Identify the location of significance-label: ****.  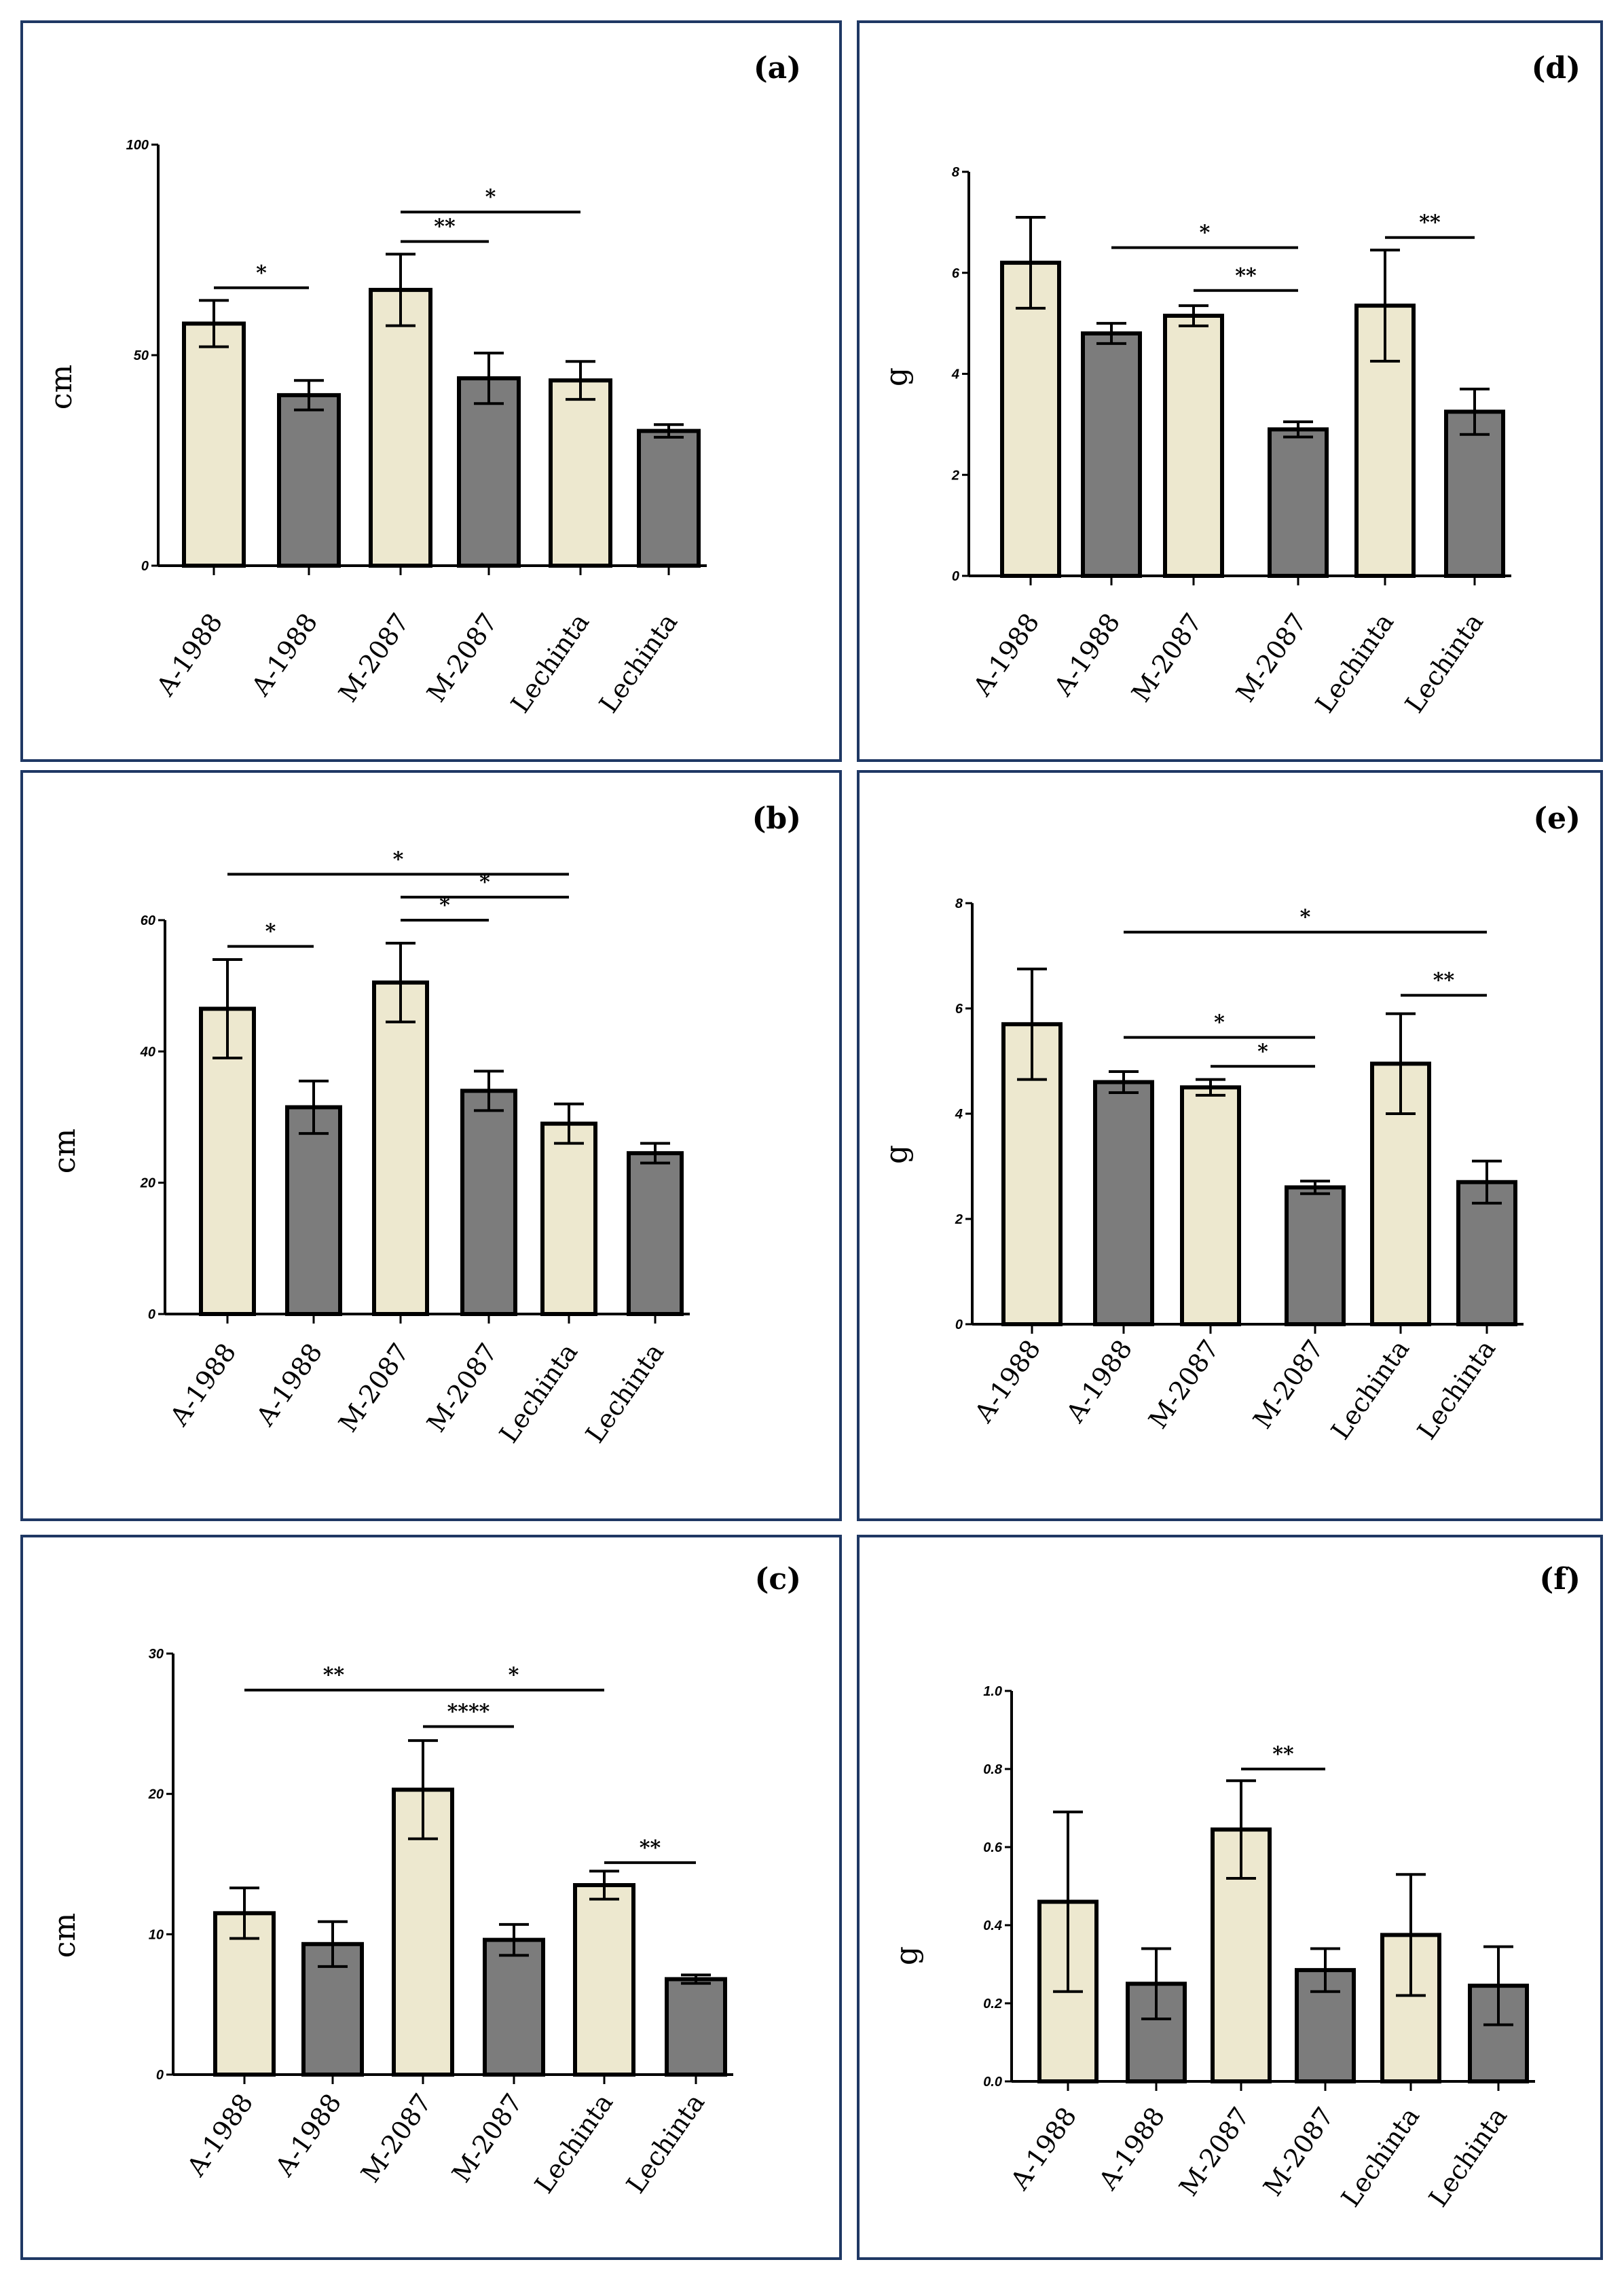
(469, 1712).